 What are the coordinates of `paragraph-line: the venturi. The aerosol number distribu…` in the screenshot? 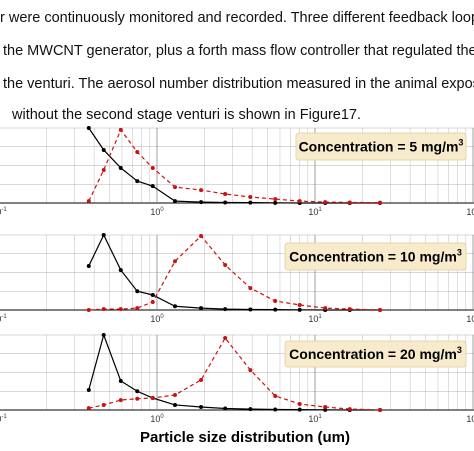 It's located at (238, 84).